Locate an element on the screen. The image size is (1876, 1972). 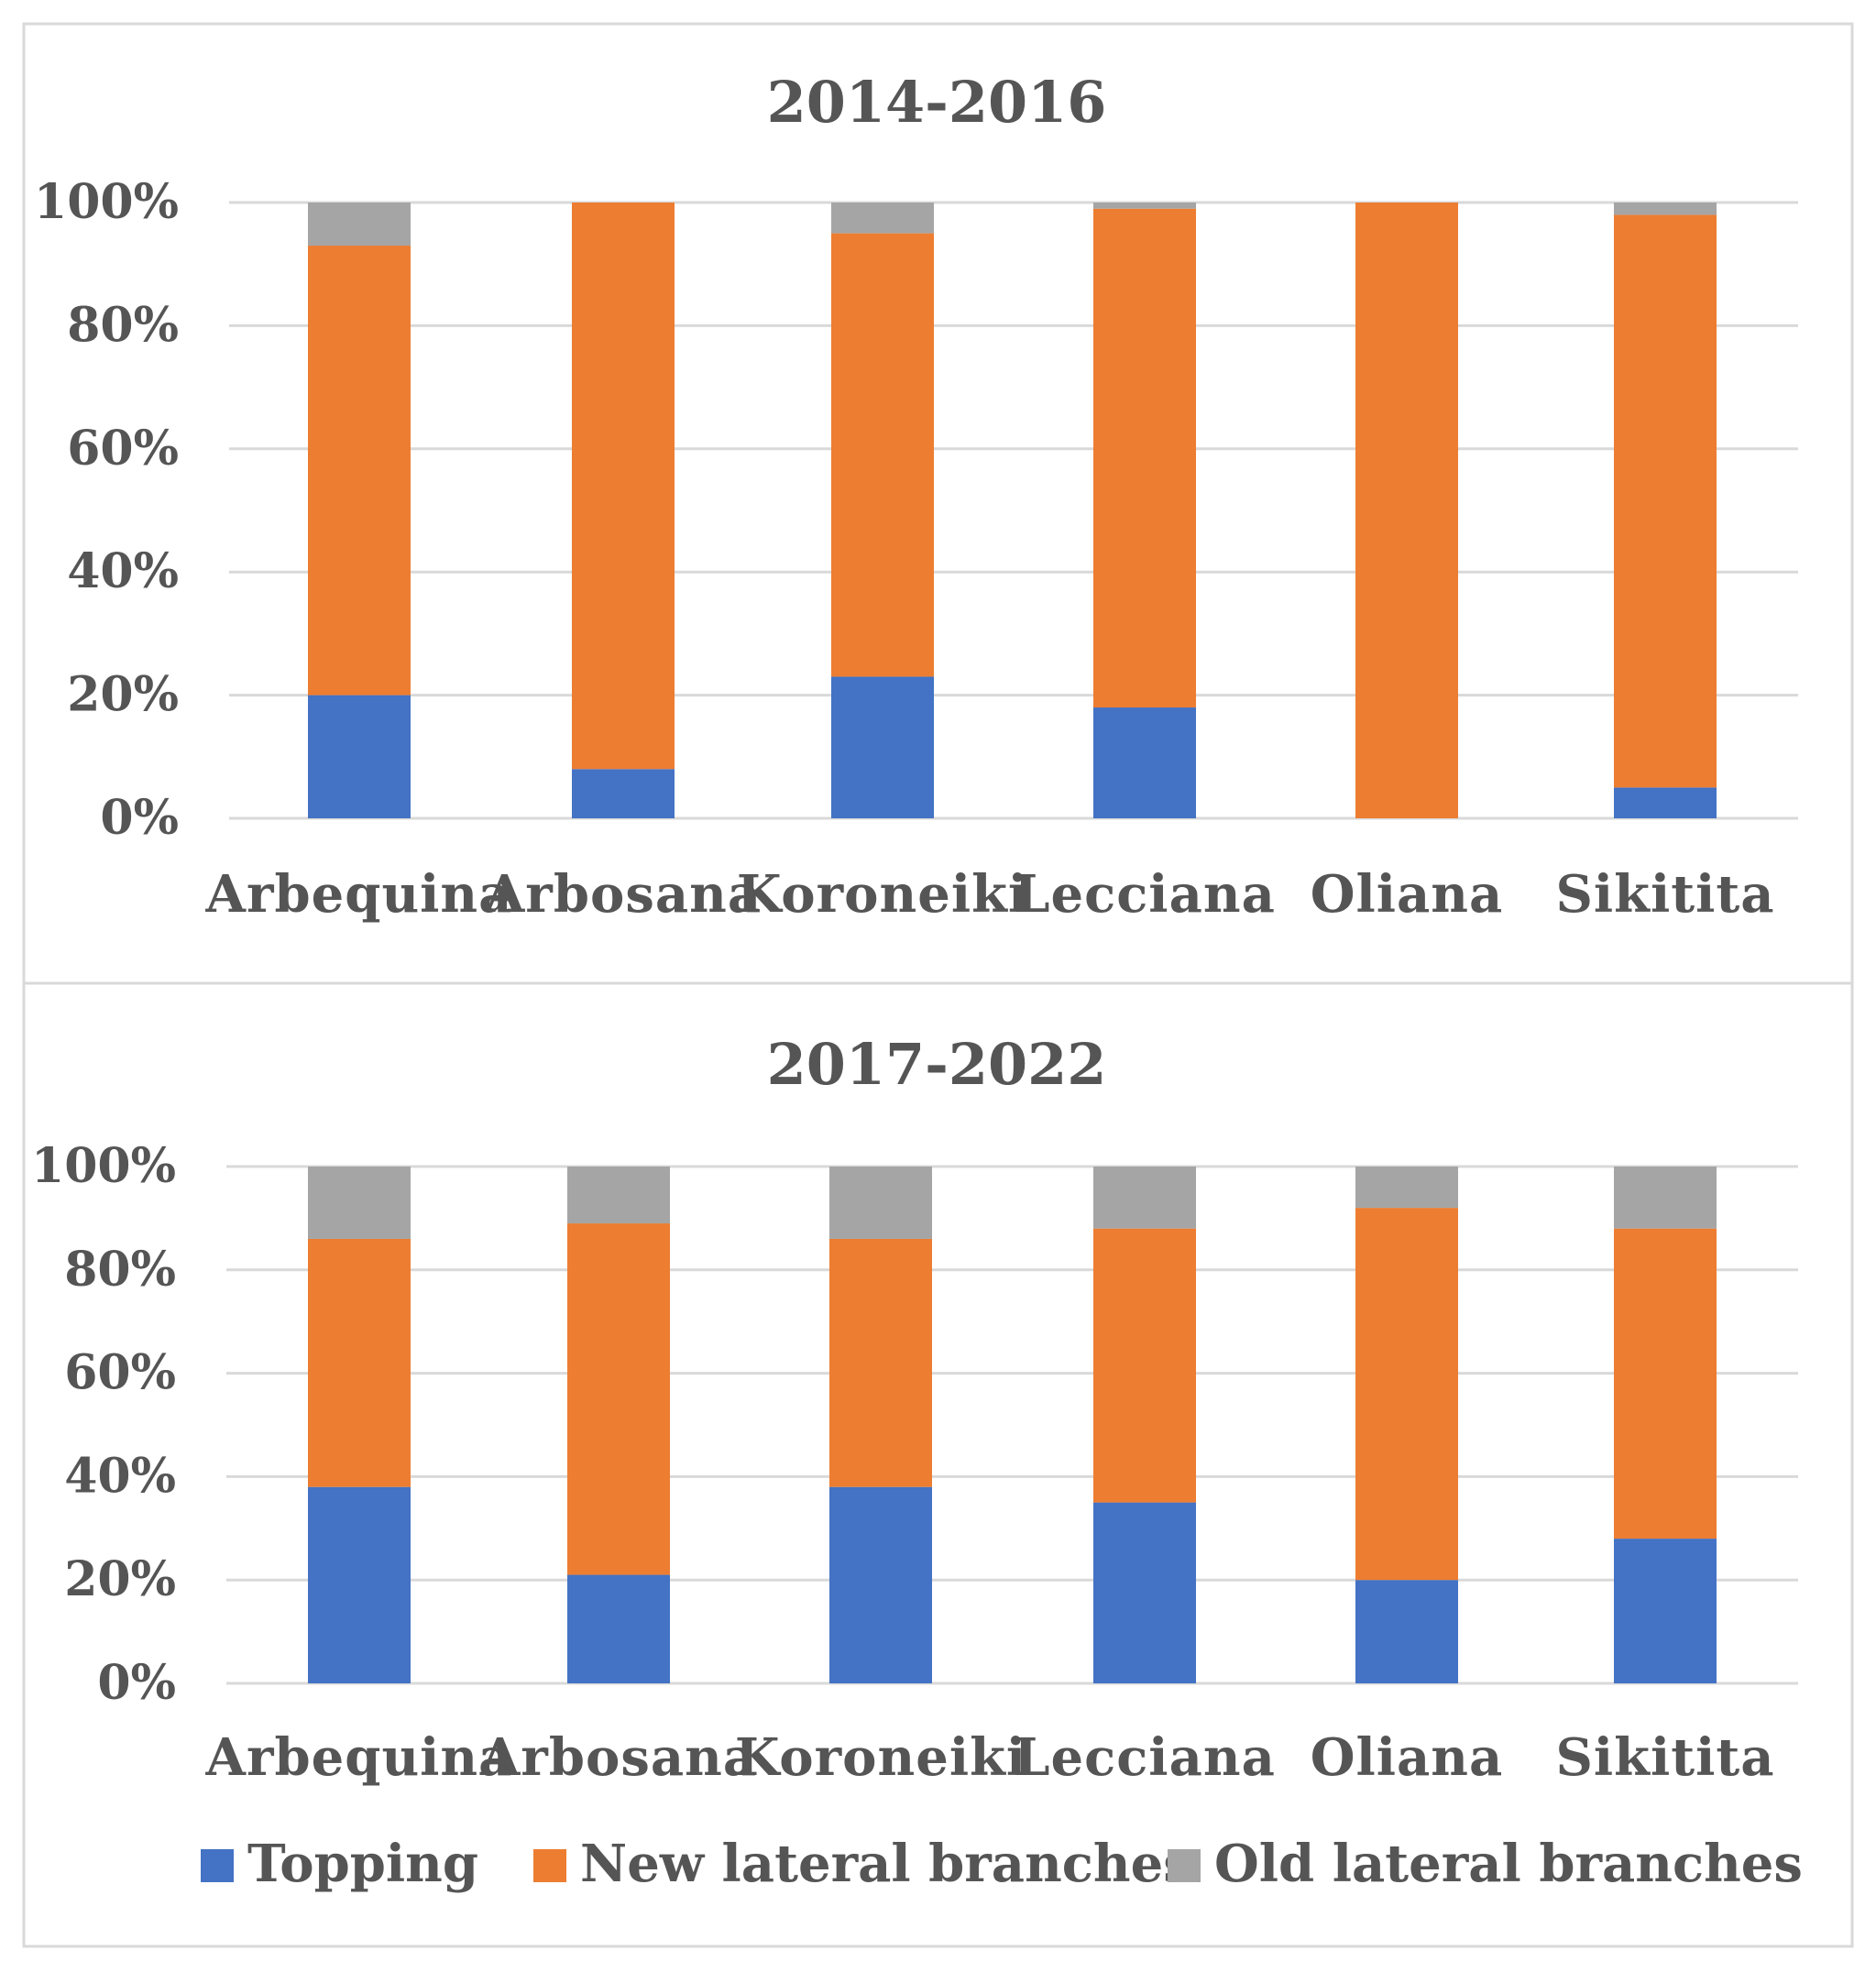
legend-label-new-lateral: New lateral branches is located at coordinates (886, 1864).